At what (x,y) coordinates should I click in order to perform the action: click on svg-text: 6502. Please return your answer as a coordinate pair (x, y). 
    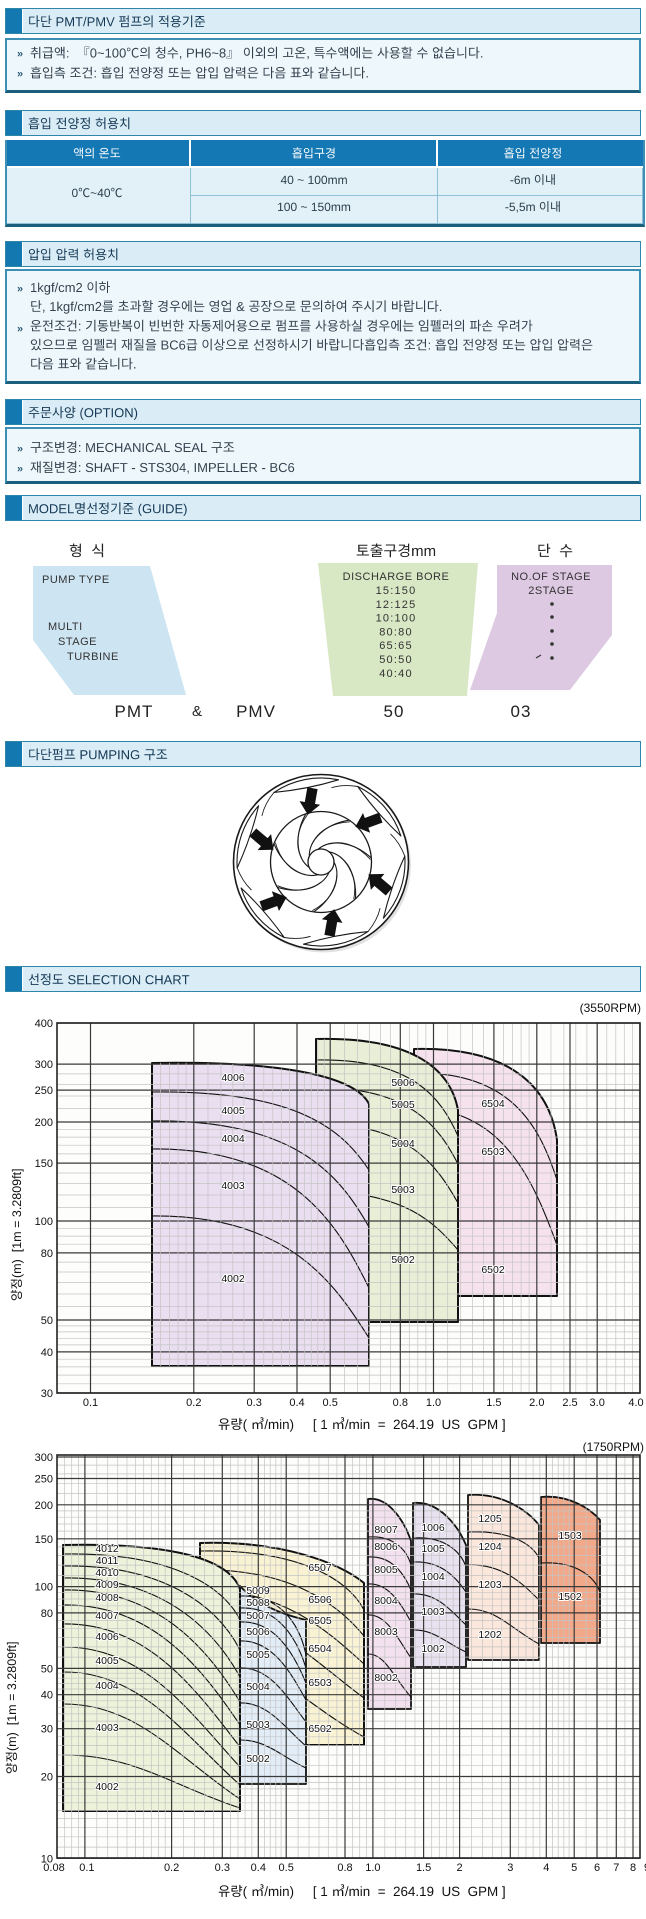
    Looking at the image, I should click on (320, 1729).